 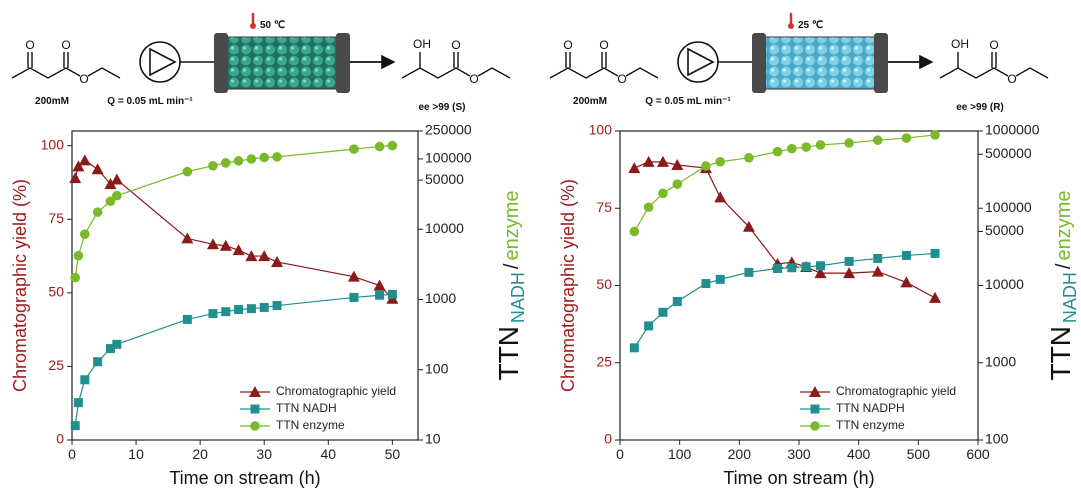 I want to click on y2-axis-label-part: enzyme, so click(x=512, y=225).